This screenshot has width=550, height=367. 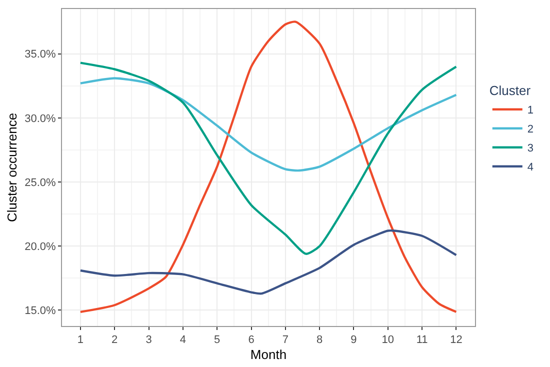 What do you see at coordinates (40, 182) in the screenshot?
I see `y-tick-label: 25.0%` at bounding box center [40, 182].